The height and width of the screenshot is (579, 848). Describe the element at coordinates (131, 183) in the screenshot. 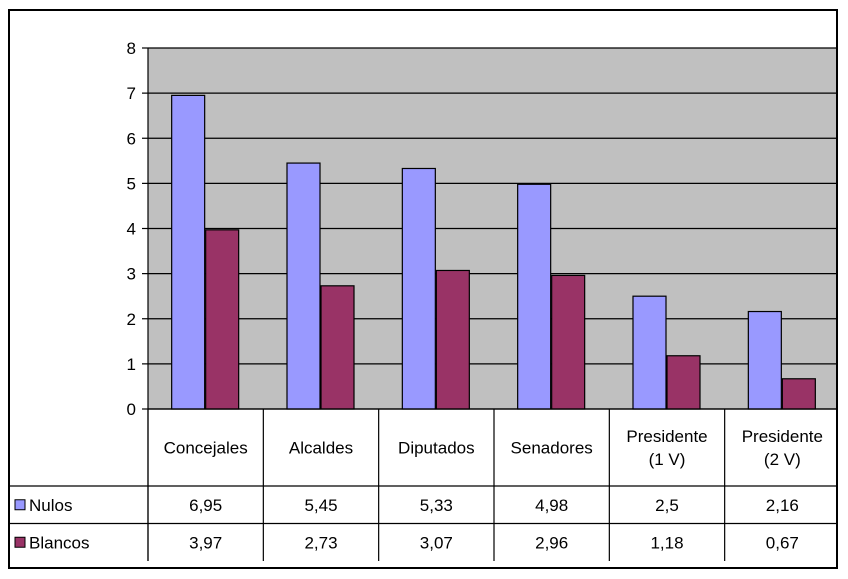

I see `y-tick-label: 5` at that location.